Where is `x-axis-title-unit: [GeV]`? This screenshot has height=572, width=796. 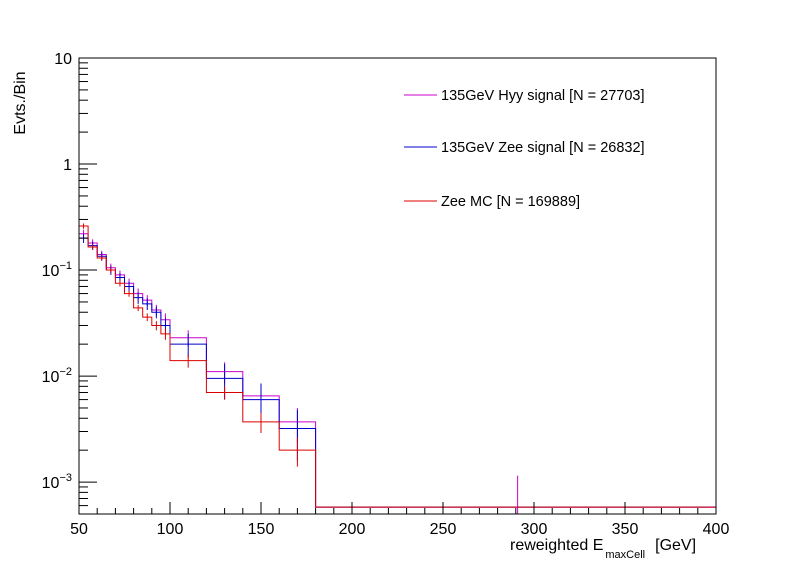 x-axis-title-unit: [GeV] is located at coordinates (675, 545).